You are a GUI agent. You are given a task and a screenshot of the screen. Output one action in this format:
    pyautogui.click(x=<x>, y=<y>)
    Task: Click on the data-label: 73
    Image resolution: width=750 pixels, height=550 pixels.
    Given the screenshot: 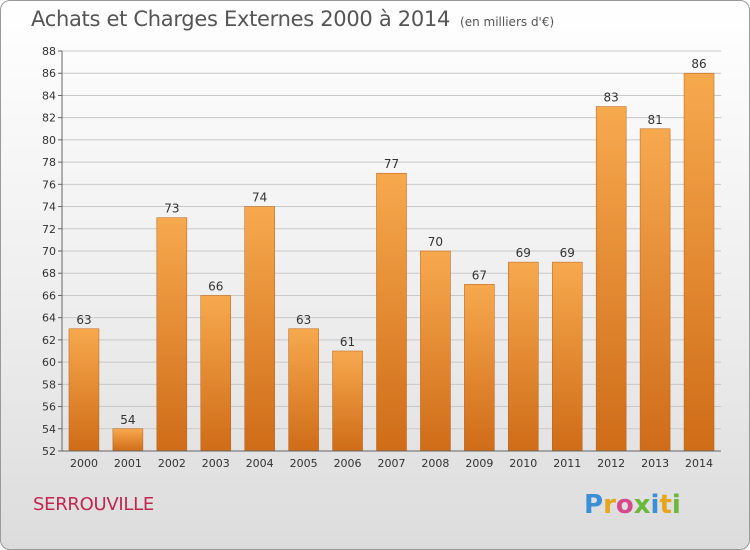 What is the action you would take?
    pyautogui.click(x=171, y=209)
    